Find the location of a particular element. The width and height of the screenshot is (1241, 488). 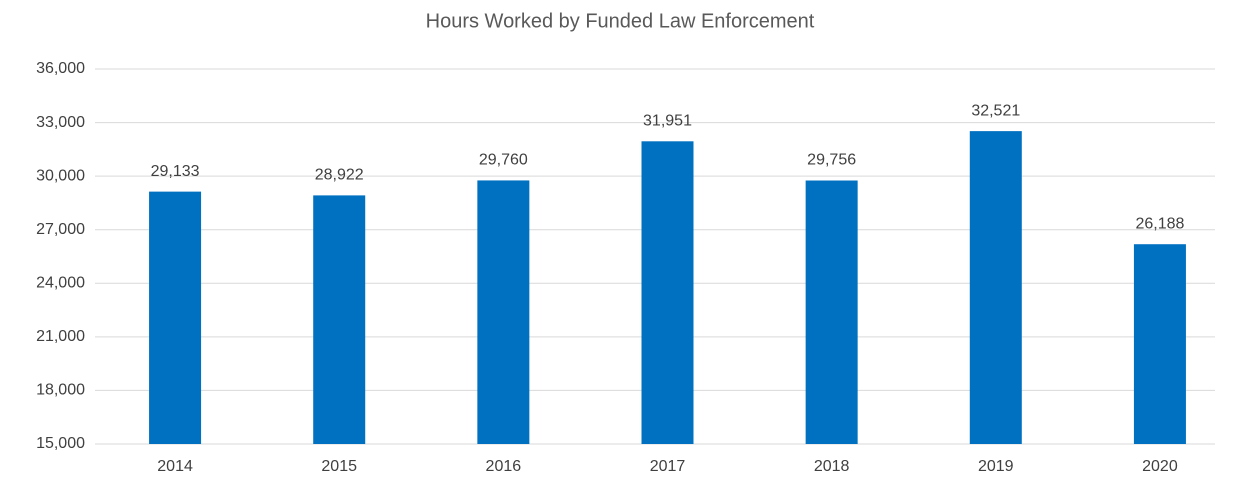

y-tick-label: 27,000 is located at coordinates (60, 229).